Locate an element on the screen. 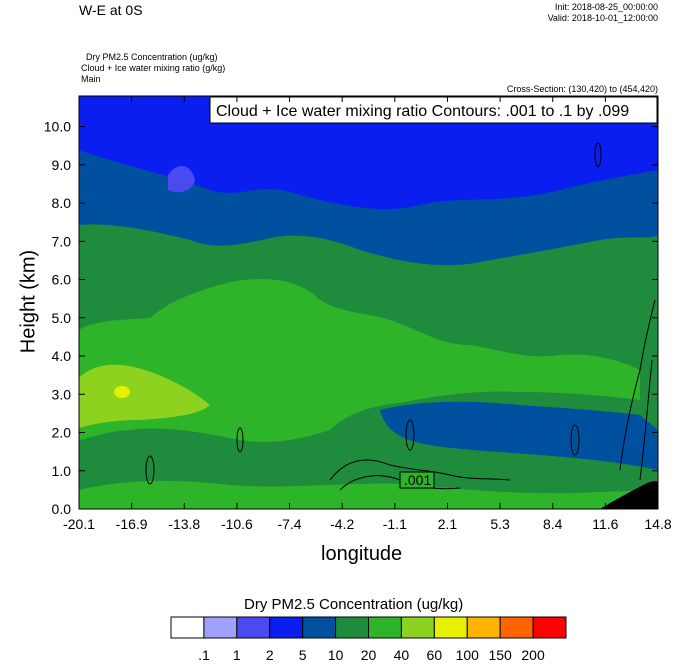 The width and height of the screenshot is (674, 667). x-axis-label: longitude is located at coordinates (362, 554).